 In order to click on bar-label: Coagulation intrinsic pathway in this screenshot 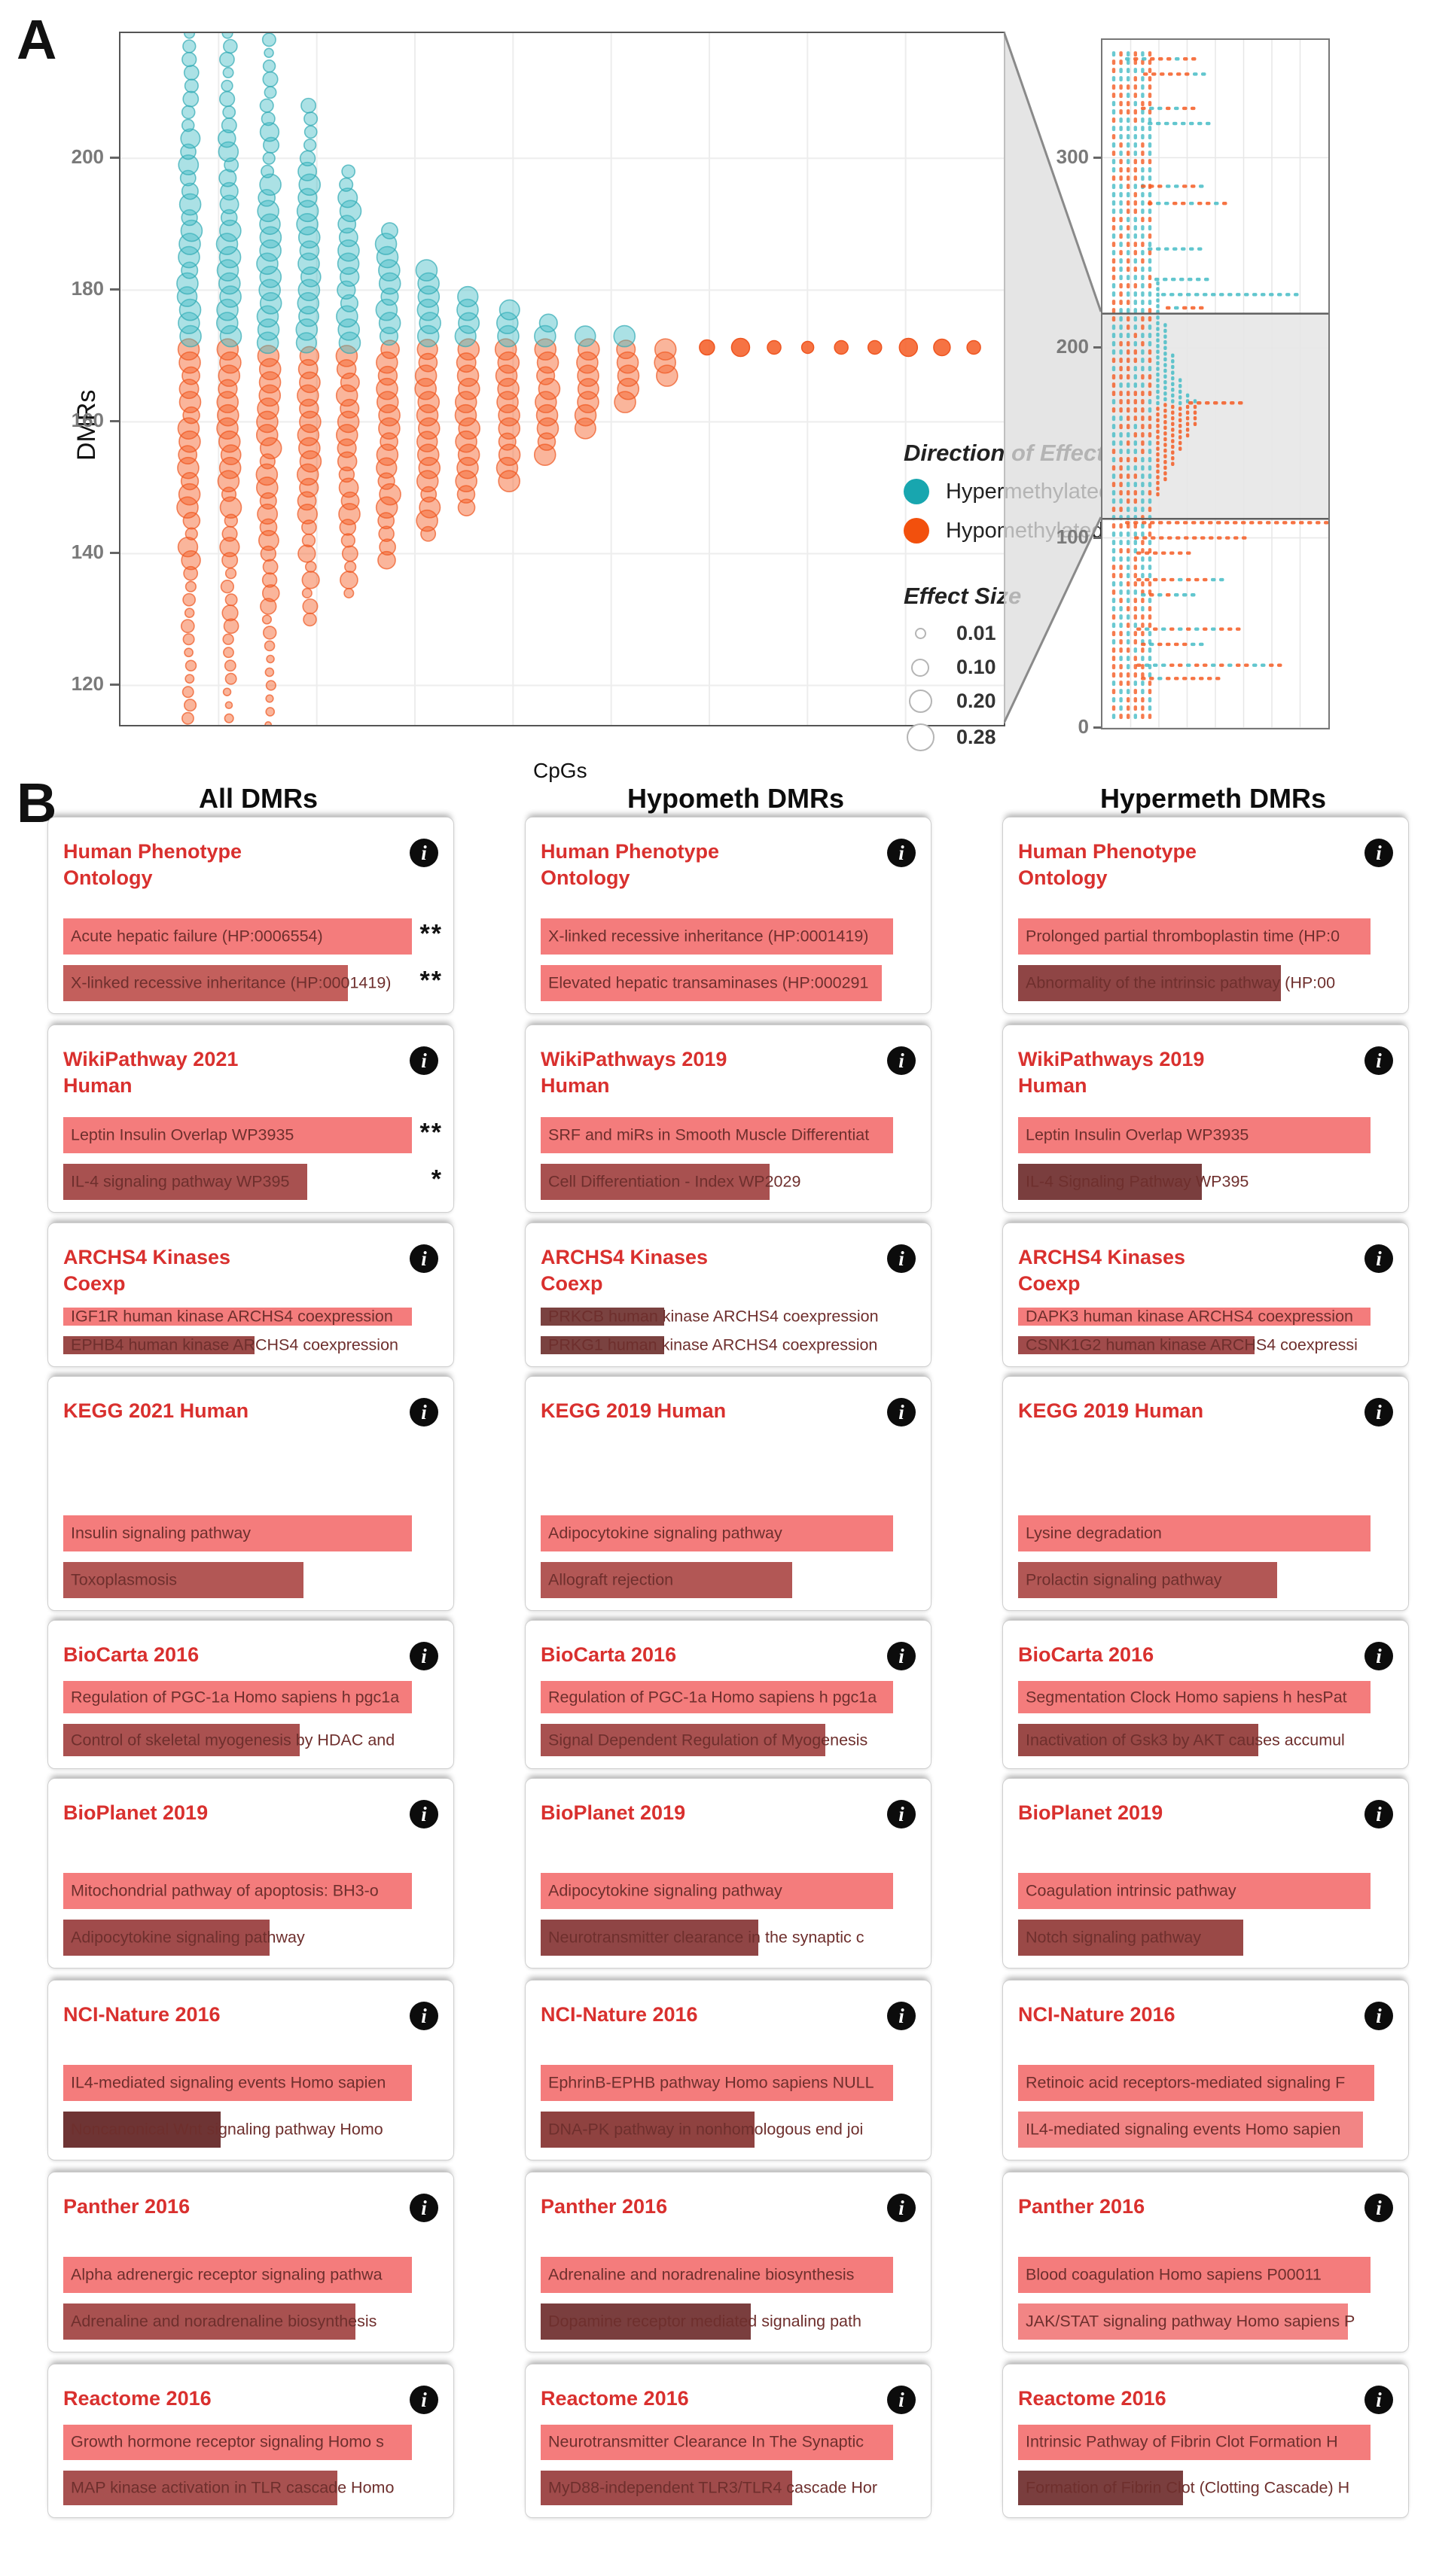, I will do `click(1131, 1891)`.